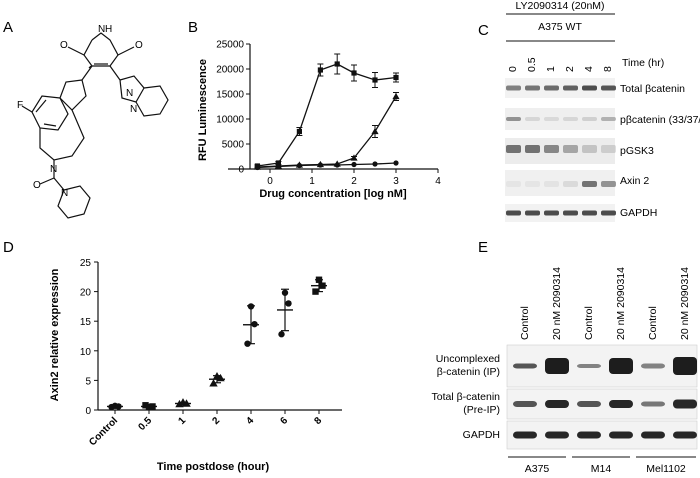 The image size is (700, 478). I want to click on blot-e-strip-uncomplexed, so click(602, 366).